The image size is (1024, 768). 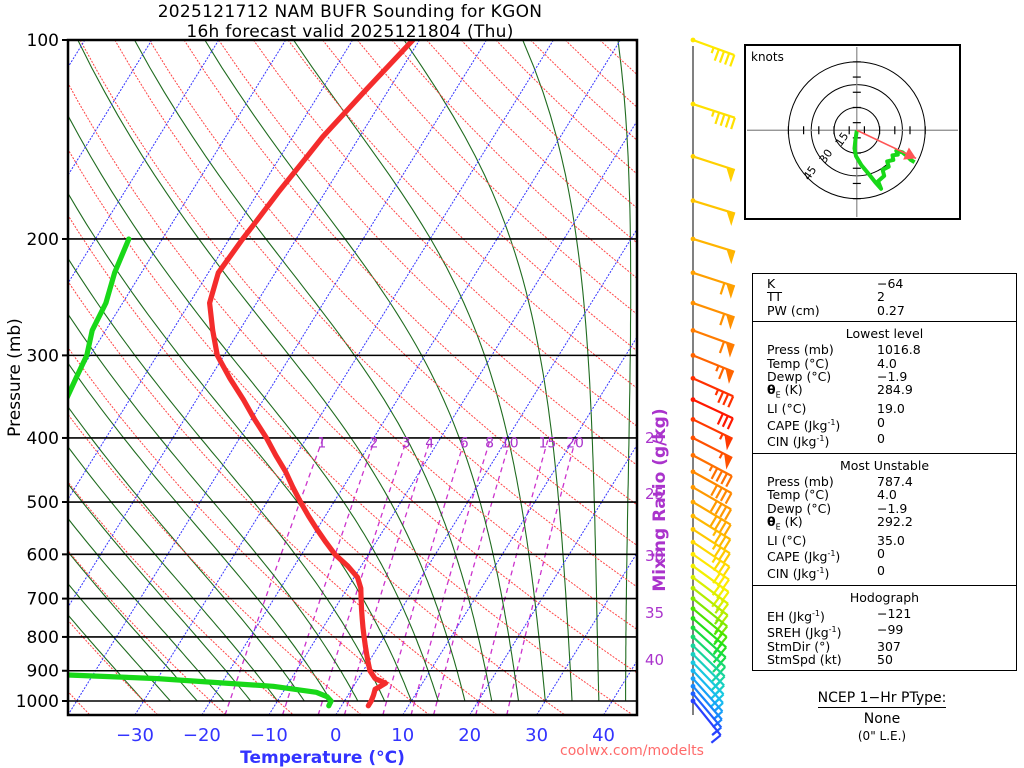 I want to click on hodograph-frame, so click(x=852, y=132).